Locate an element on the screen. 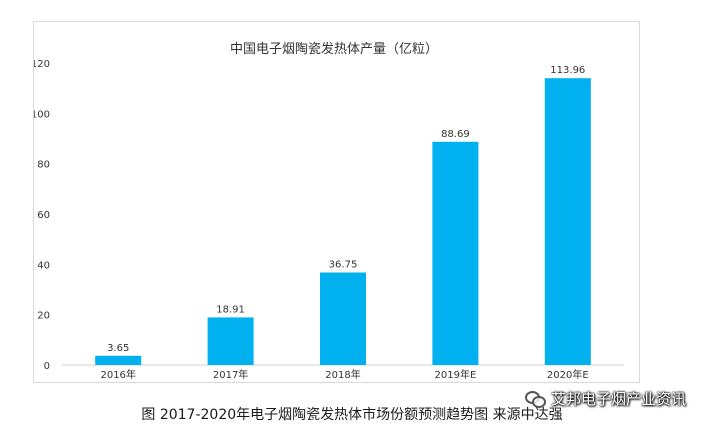 This screenshot has height=430, width=704. x-tick-label: 2017年 is located at coordinates (230, 374).